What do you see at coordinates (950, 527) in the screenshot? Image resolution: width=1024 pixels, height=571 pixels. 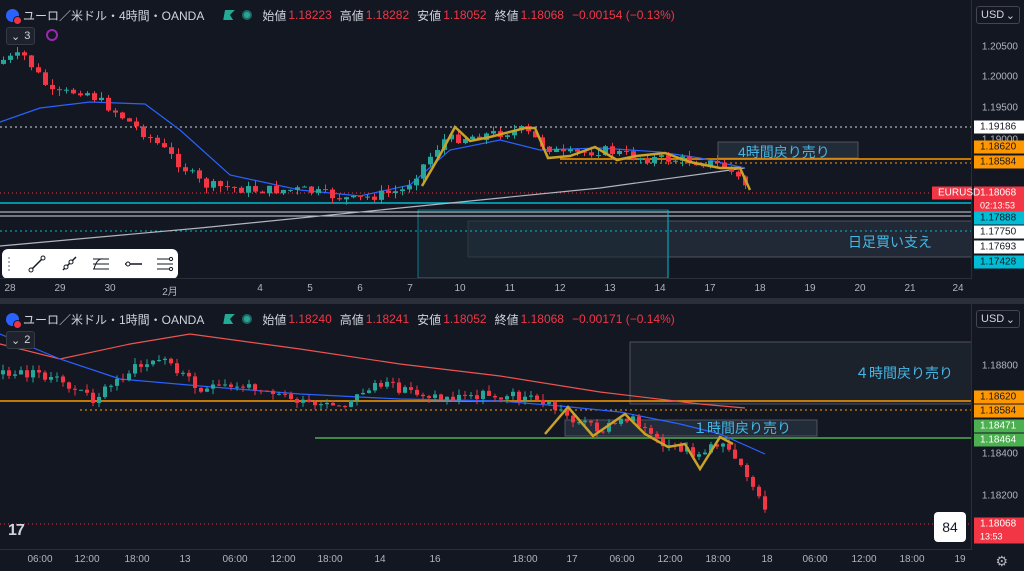 I see `countdown-badge: 84` at bounding box center [950, 527].